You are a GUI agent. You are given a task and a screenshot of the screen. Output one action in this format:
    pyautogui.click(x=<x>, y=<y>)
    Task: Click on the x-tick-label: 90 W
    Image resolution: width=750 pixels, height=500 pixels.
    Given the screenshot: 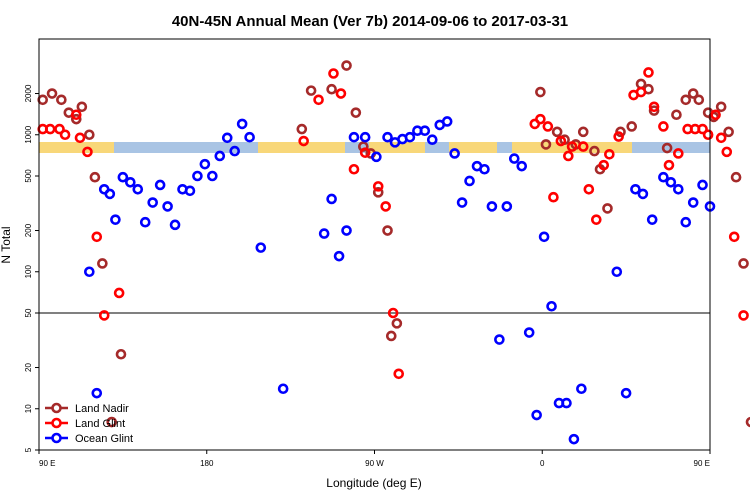 What is the action you would take?
    pyautogui.click(x=374, y=463)
    